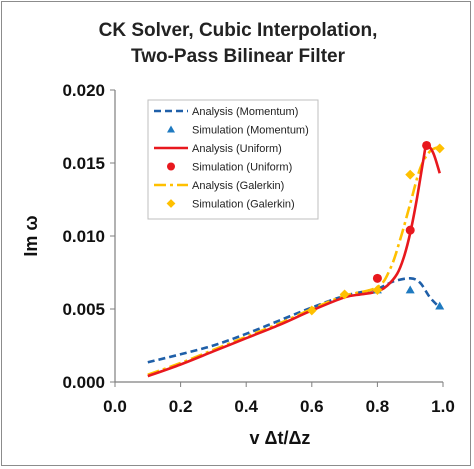 This screenshot has height=469, width=474. Describe the element at coordinates (243, 205) in the screenshot. I see `legend-label: Simulation (Galerkin)` at that location.